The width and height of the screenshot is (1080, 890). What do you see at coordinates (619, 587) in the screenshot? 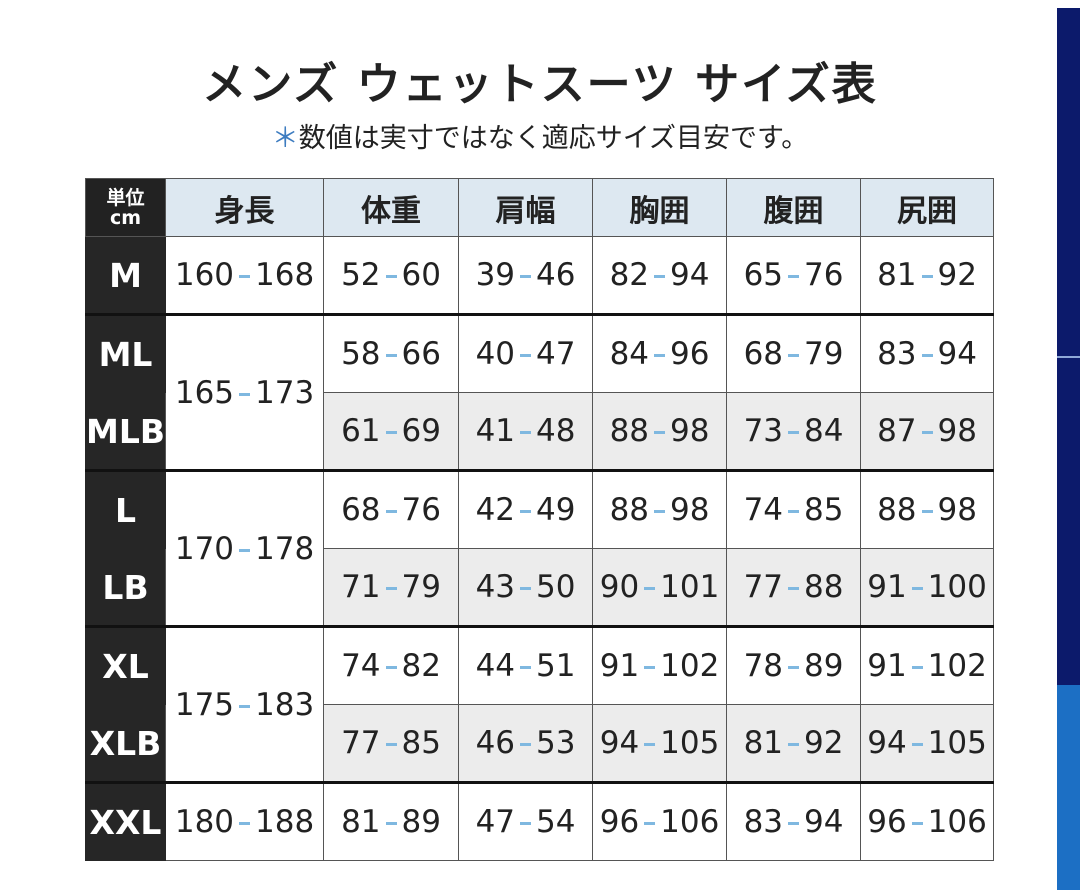
I see `range-min: 90` at bounding box center [619, 587].